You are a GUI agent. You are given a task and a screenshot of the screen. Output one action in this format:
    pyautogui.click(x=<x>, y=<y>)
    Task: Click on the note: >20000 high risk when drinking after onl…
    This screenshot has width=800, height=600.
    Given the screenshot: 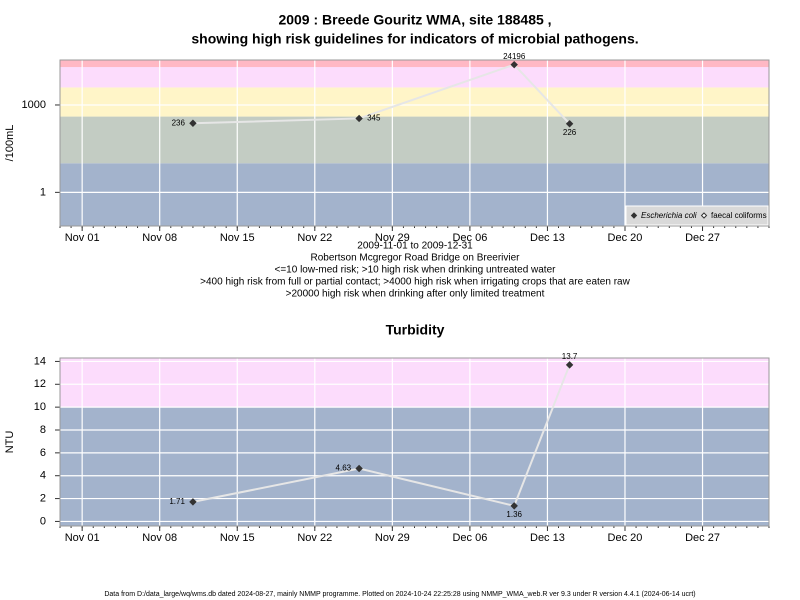 What is the action you would take?
    pyautogui.click(x=415, y=294)
    